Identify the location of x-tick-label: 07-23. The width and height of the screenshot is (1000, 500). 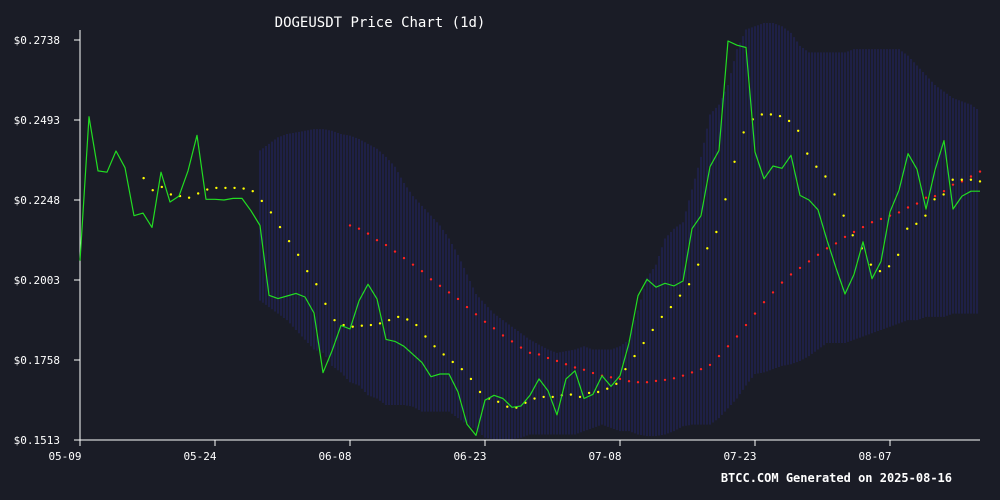
(739, 456).